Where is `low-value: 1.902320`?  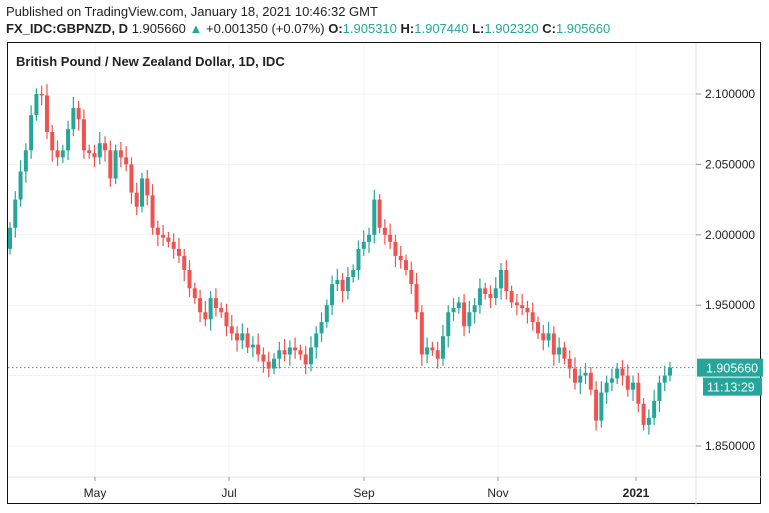 low-value: 1.902320 is located at coordinates (511, 28).